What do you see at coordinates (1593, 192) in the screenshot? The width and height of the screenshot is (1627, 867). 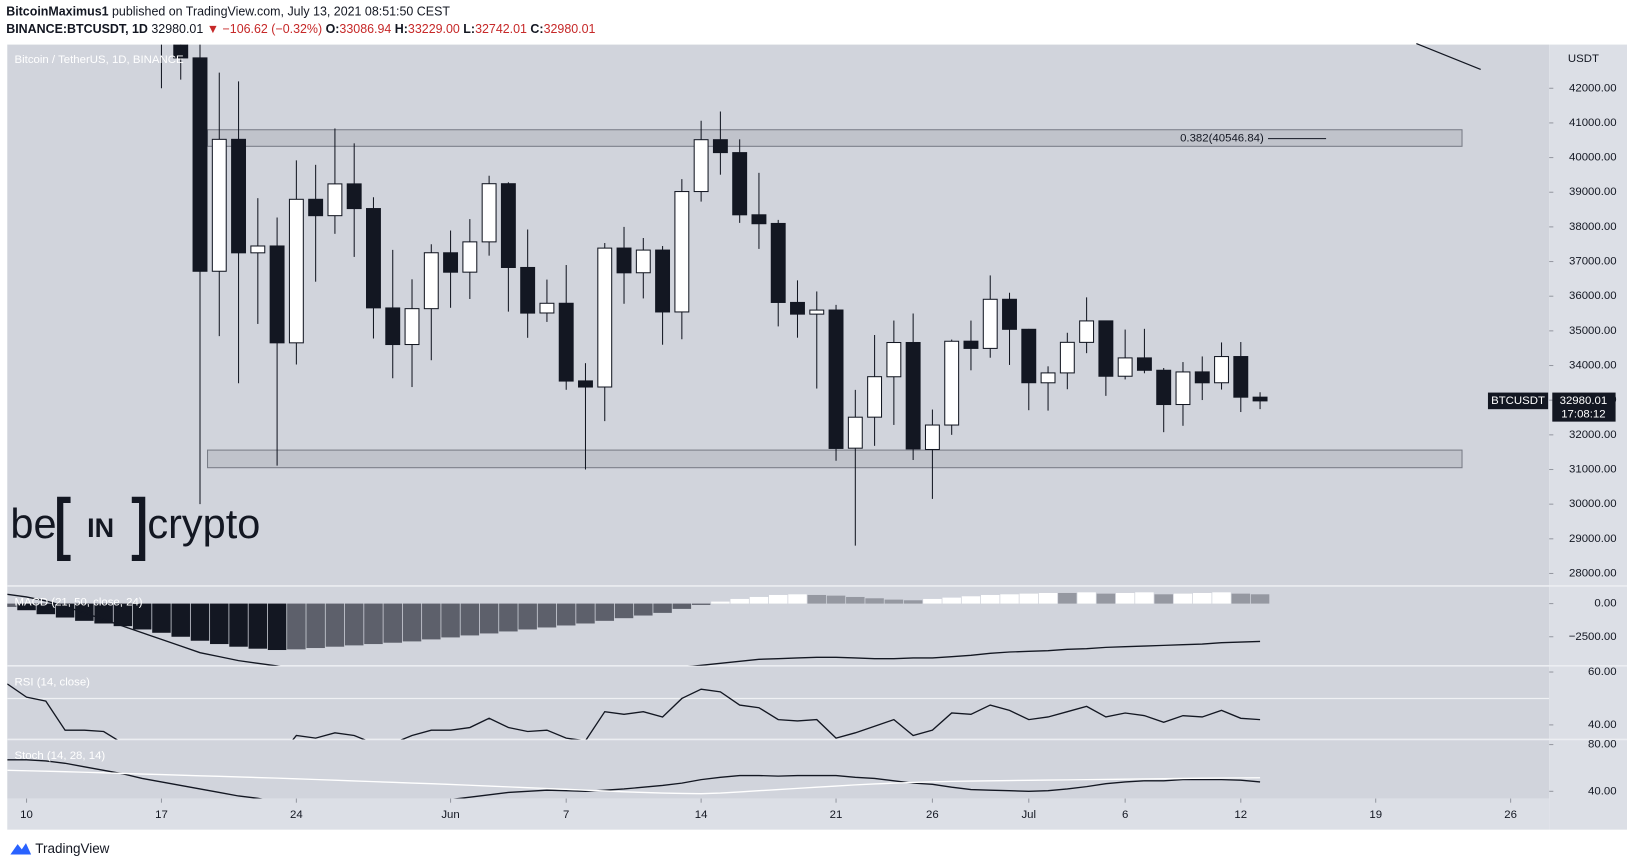 I see `y-tick-label: 39000.00` at bounding box center [1593, 192].